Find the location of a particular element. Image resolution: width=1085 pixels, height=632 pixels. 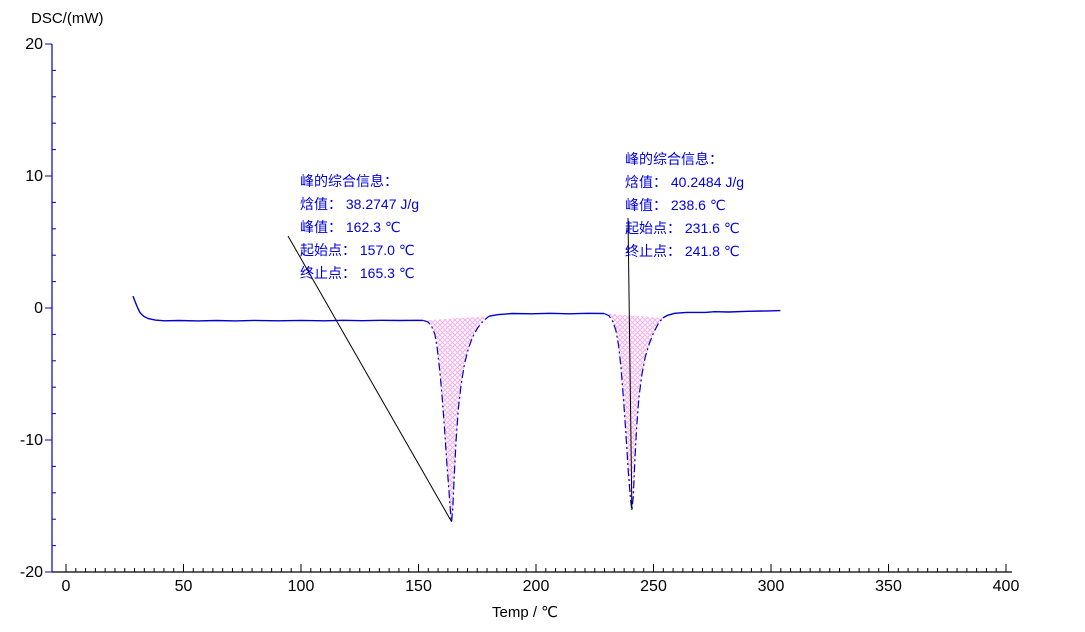

annotation-line: 焓值： 38.2747 J/g is located at coordinates (360, 204).